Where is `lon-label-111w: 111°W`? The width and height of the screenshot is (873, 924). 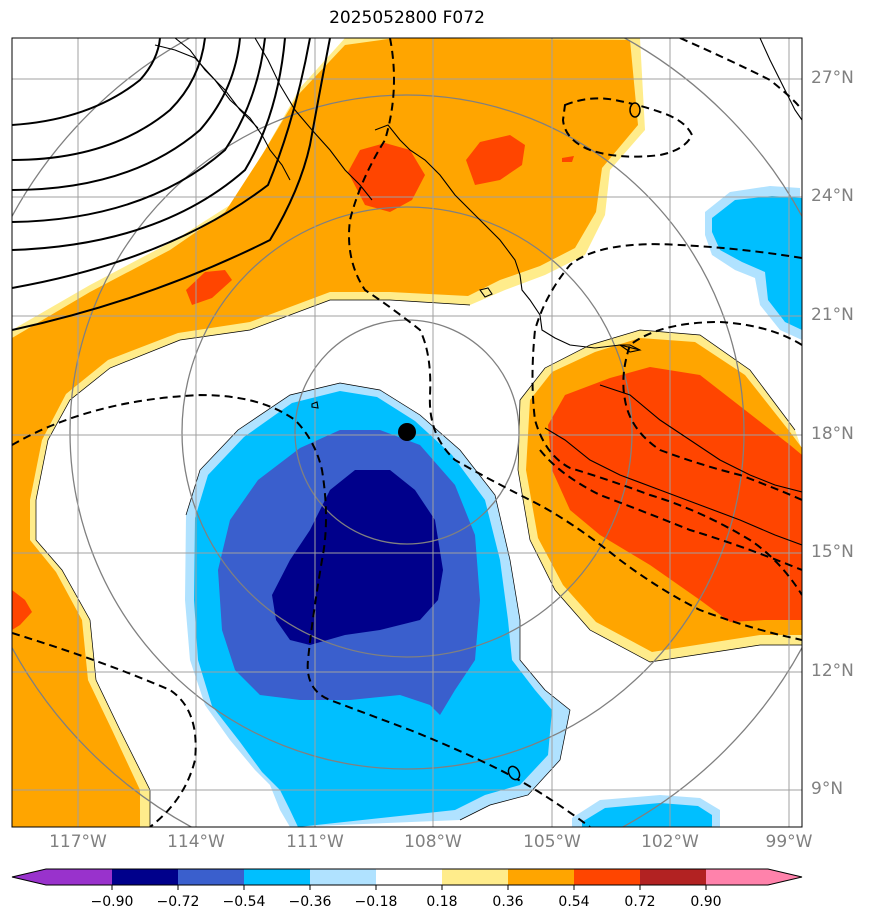
lon-label-111w: 111°W is located at coordinates (315, 842).